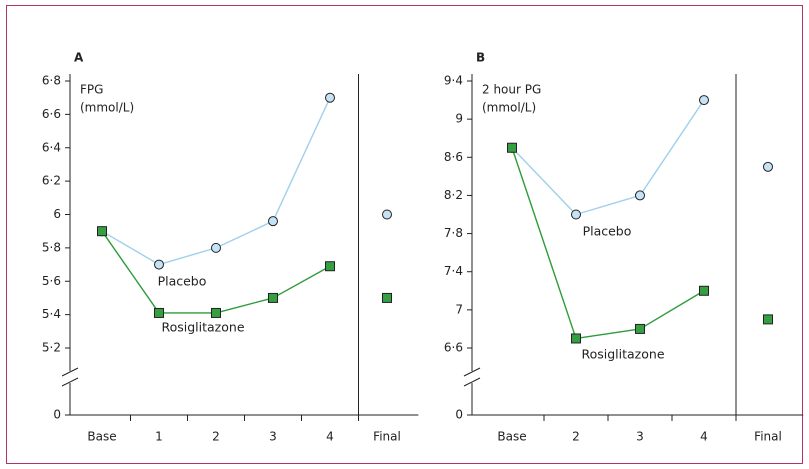 The height and width of the screenshot is (469, 809). Describe the element at coordinates (79, 58) in the screenshot. I see `panel-label: A` at that location.